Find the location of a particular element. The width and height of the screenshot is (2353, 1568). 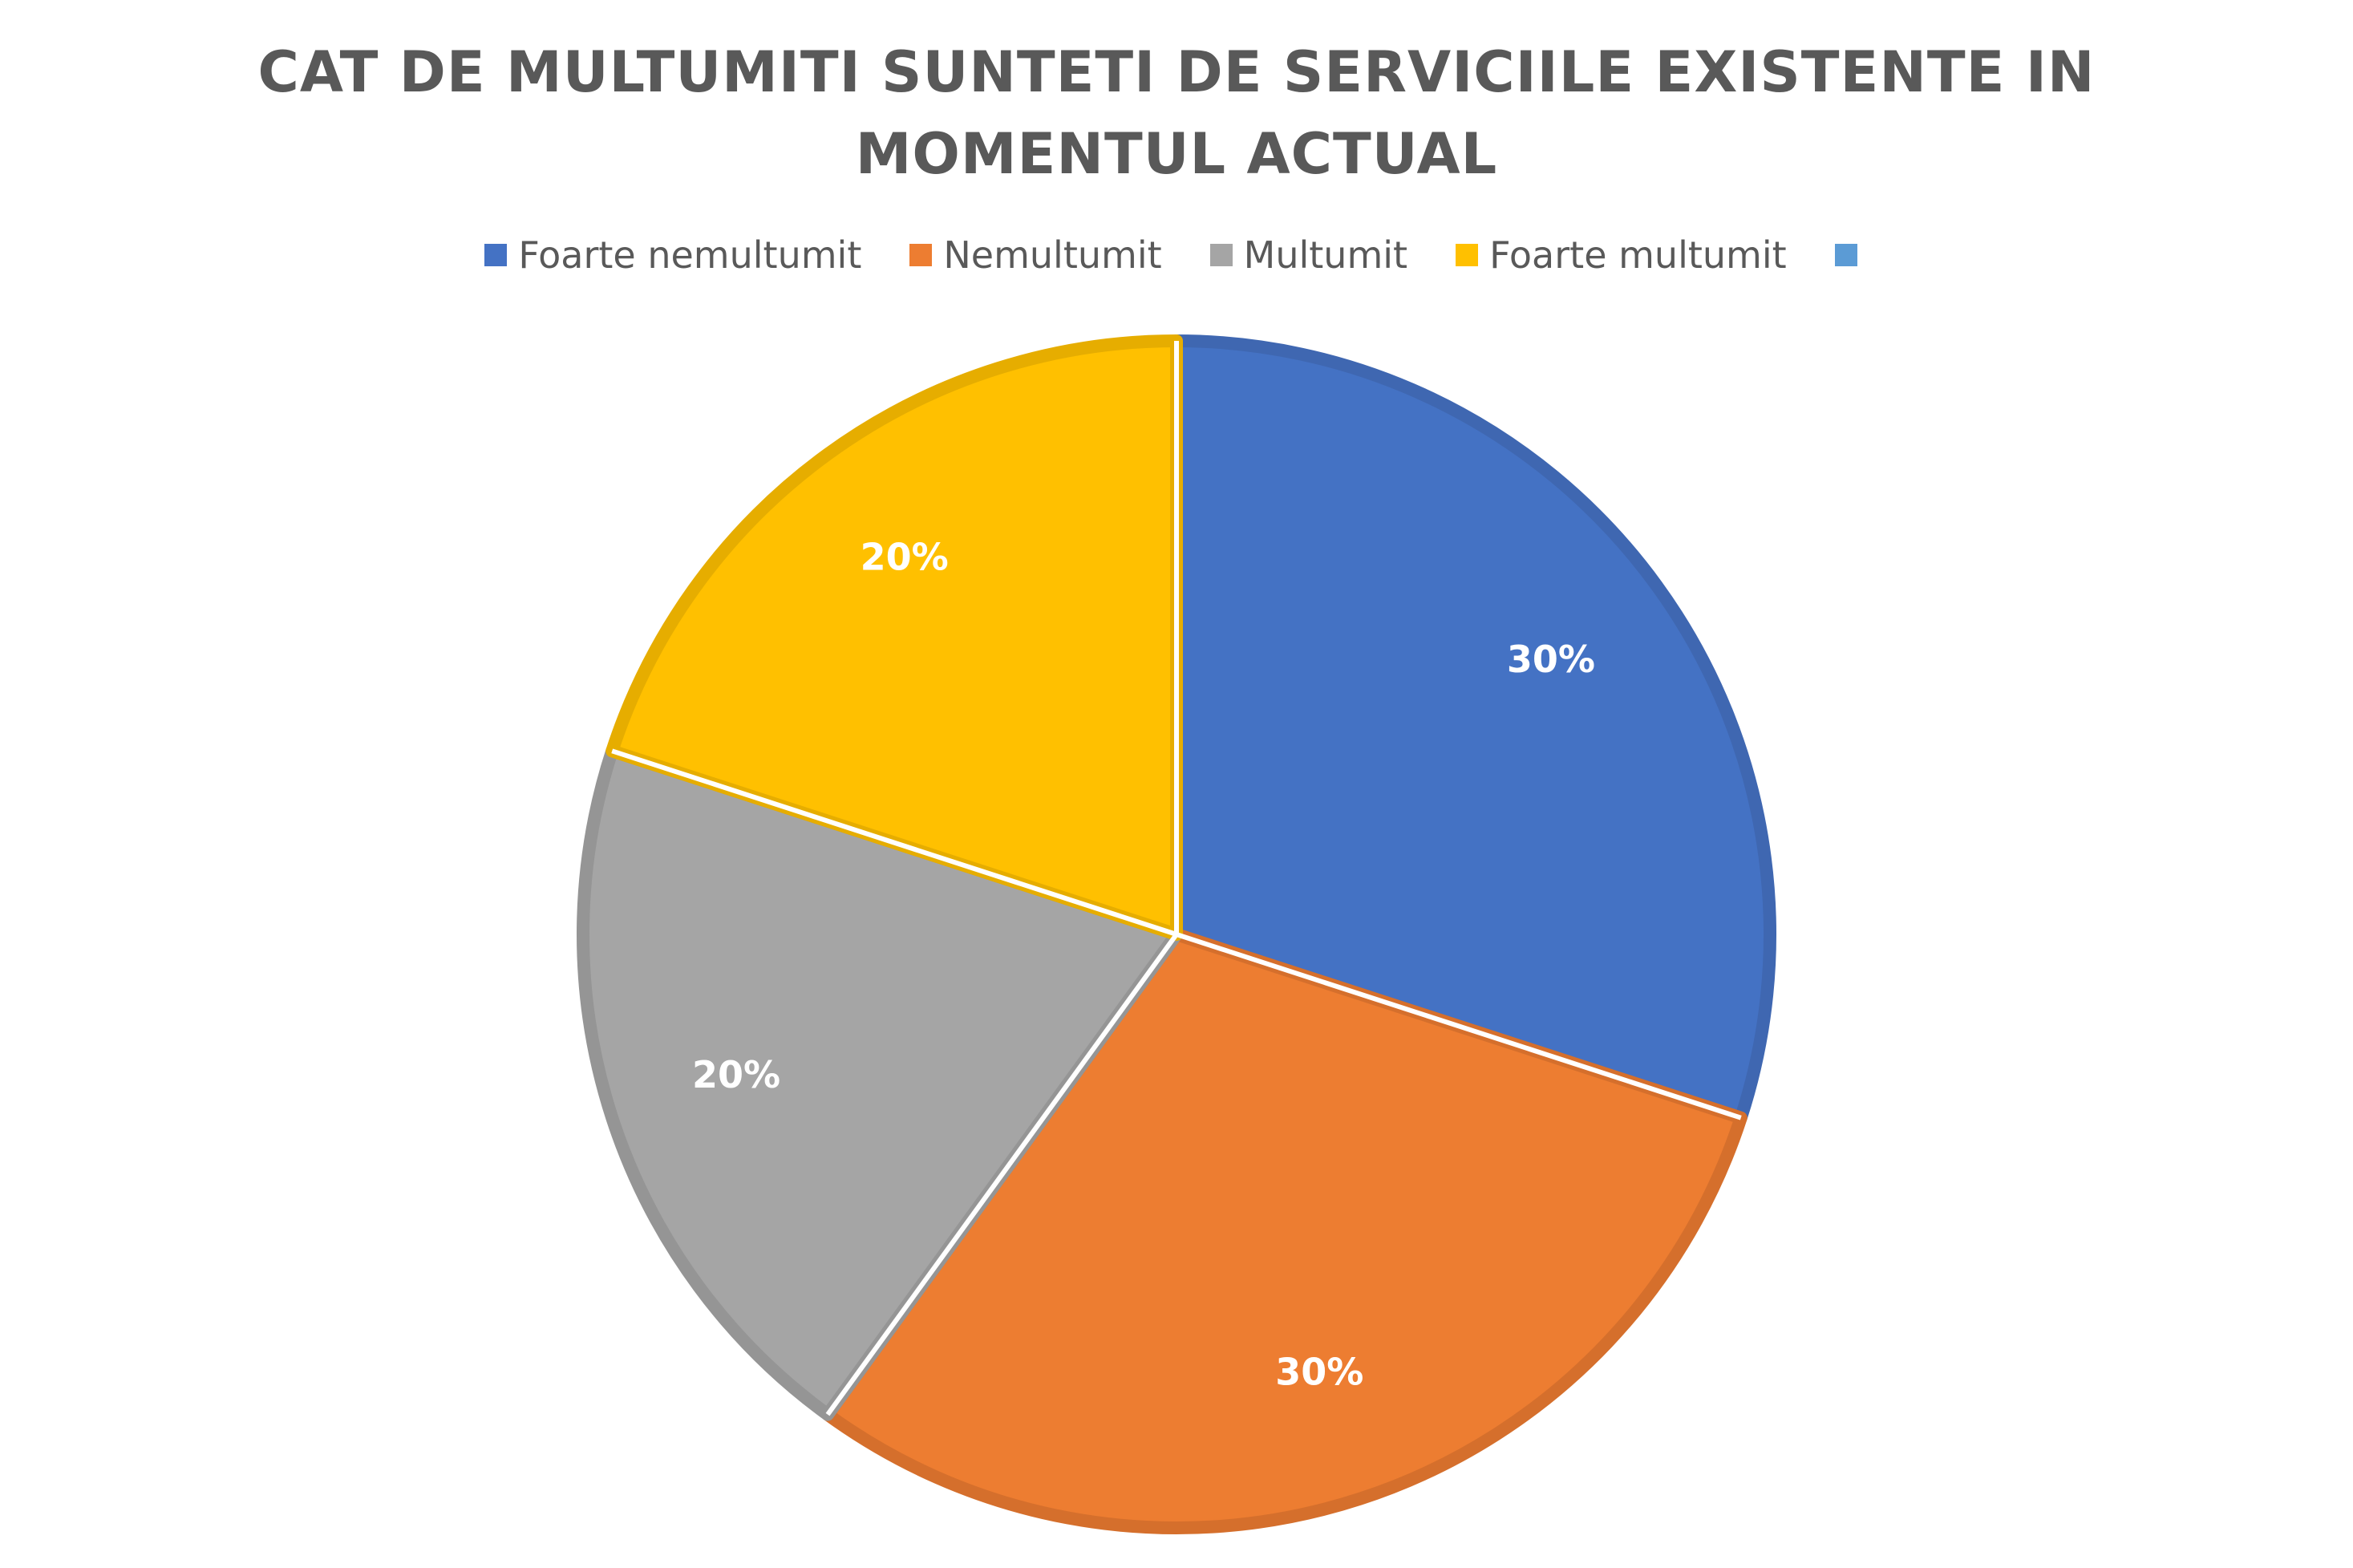

legend-item is located at coordinates (1852, 255).